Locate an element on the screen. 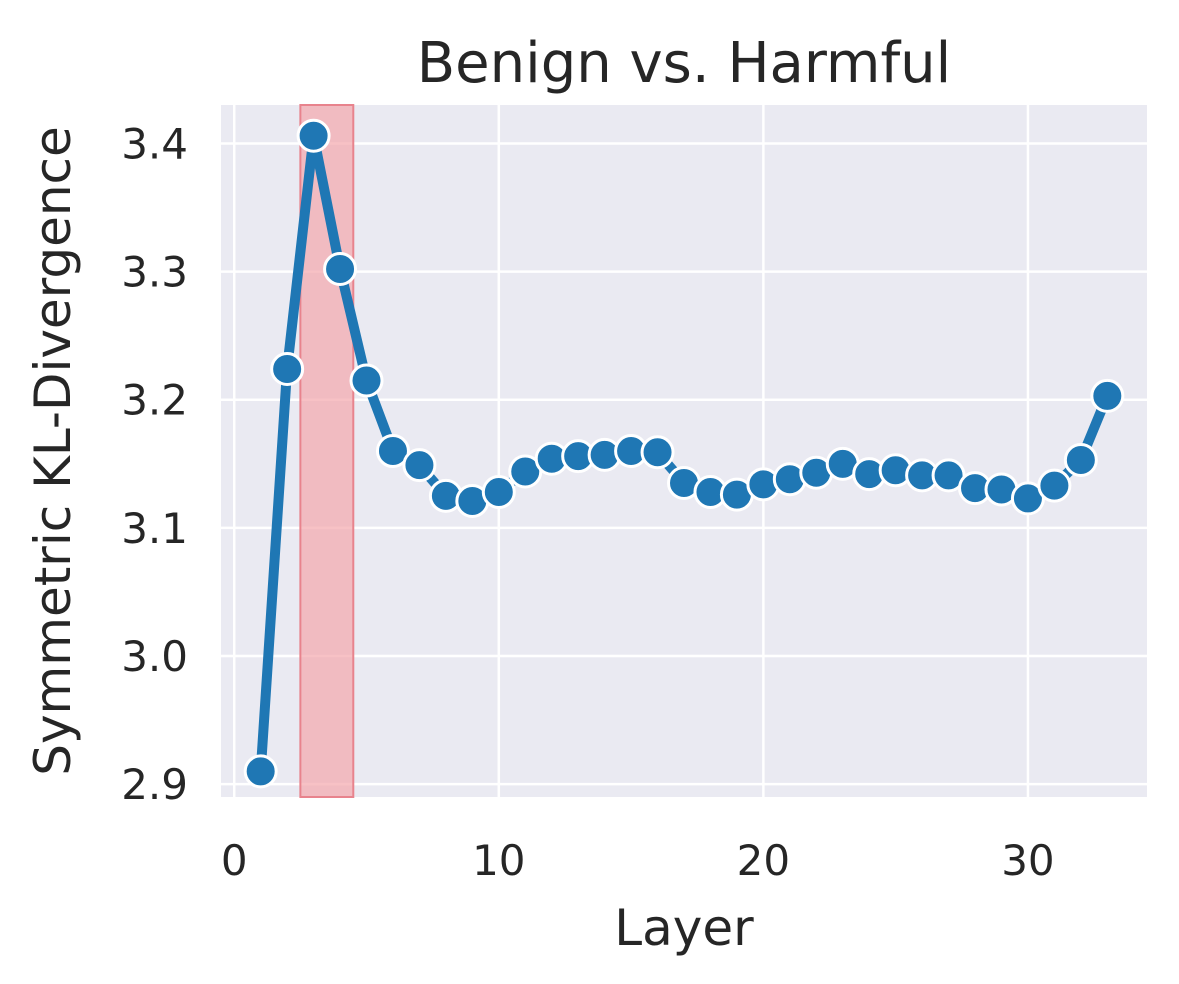  x-tick-label: 30 is located at coordinates (1027, 860).